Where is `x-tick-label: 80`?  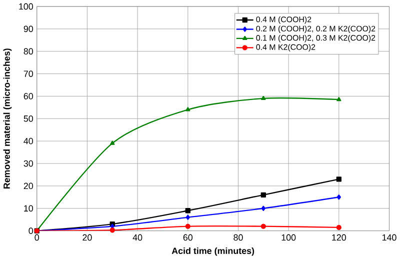 x-tick-label: 80 is located at coordinates (238, 237).